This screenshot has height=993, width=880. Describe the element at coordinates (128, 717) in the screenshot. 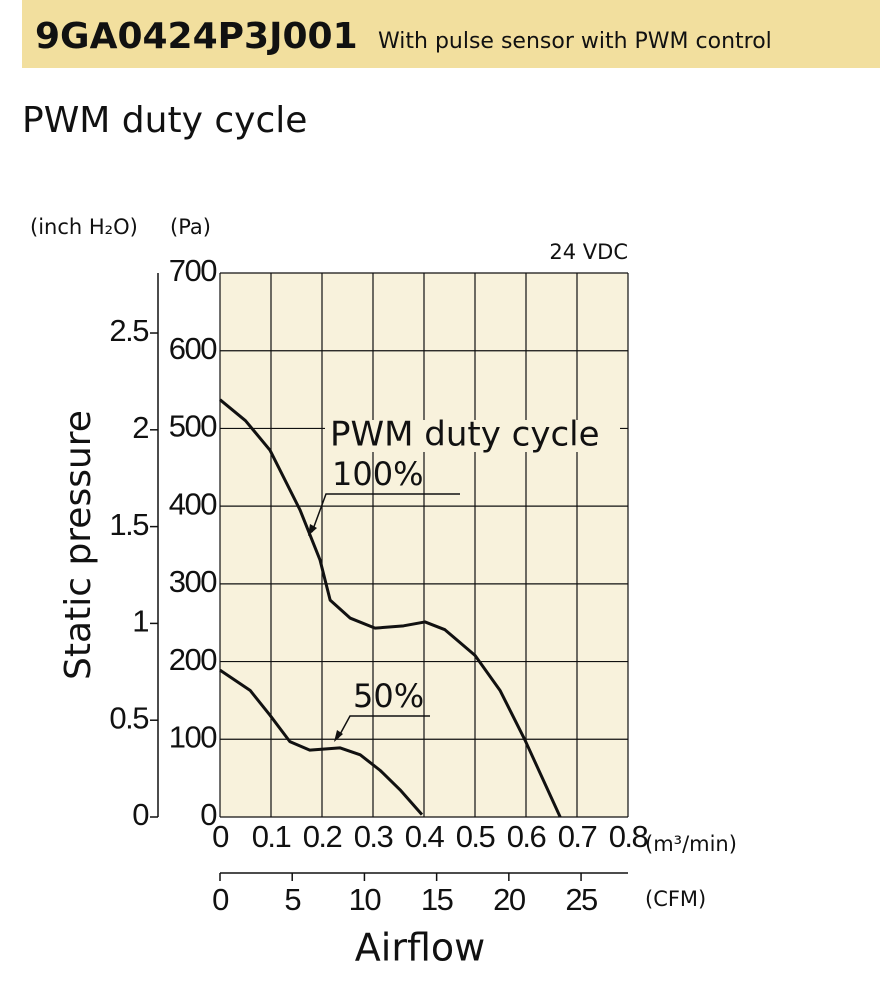

I see `y2-tick-label: 0.5` at that location.